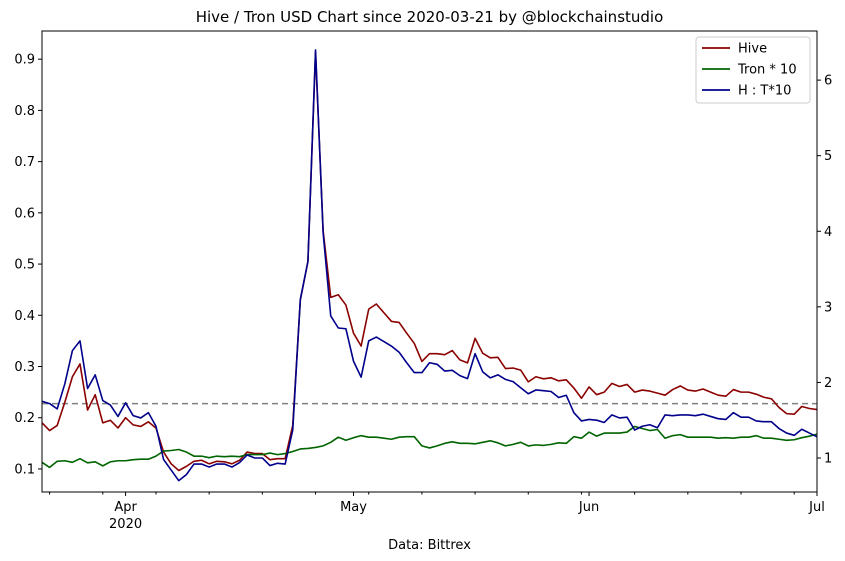 This screenshot has width=845, height=561. What do you see at coordinates (24, 162) in the screenshot?
I see `y-left-tick-label: 0.7` at bounding box center [24, 162].